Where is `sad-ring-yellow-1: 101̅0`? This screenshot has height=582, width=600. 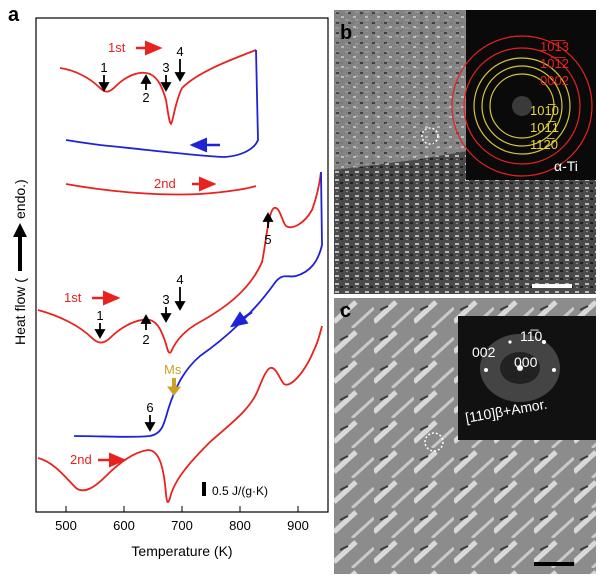
sad-ring-yellow-1: 101̅0 is located at coordinates (544, 110).